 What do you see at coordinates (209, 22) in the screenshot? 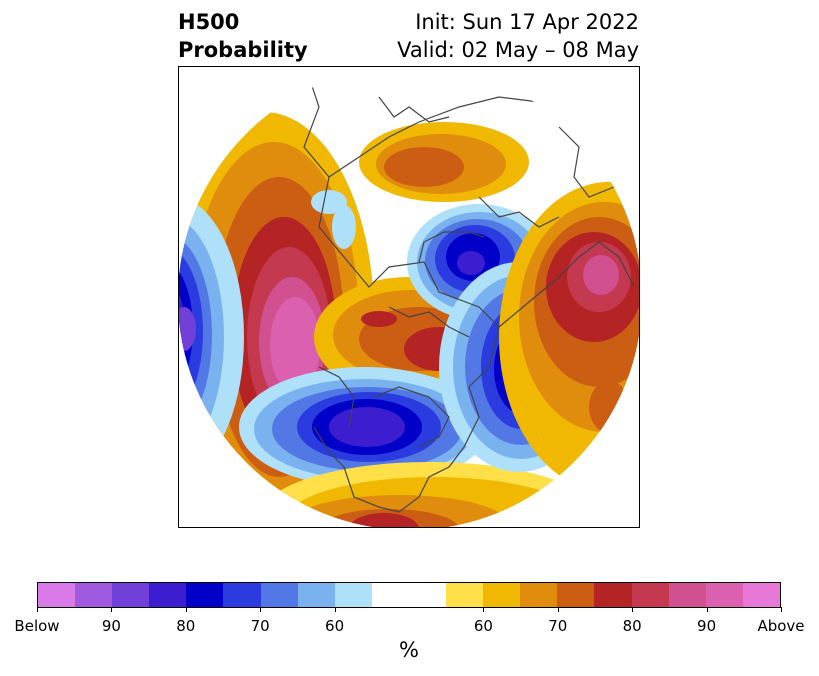
I see `title-variable: H500` at bounding box center [209, 22].